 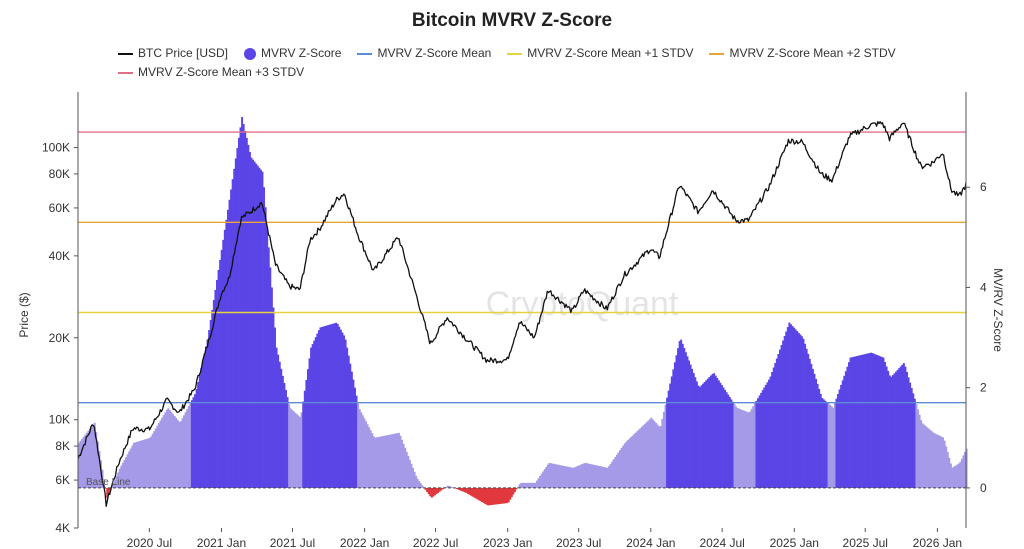 What do you see at coordinates (250, 53) in the screenshot?
I see `legend-swatch-zscore` at bounding box center [250, 53].